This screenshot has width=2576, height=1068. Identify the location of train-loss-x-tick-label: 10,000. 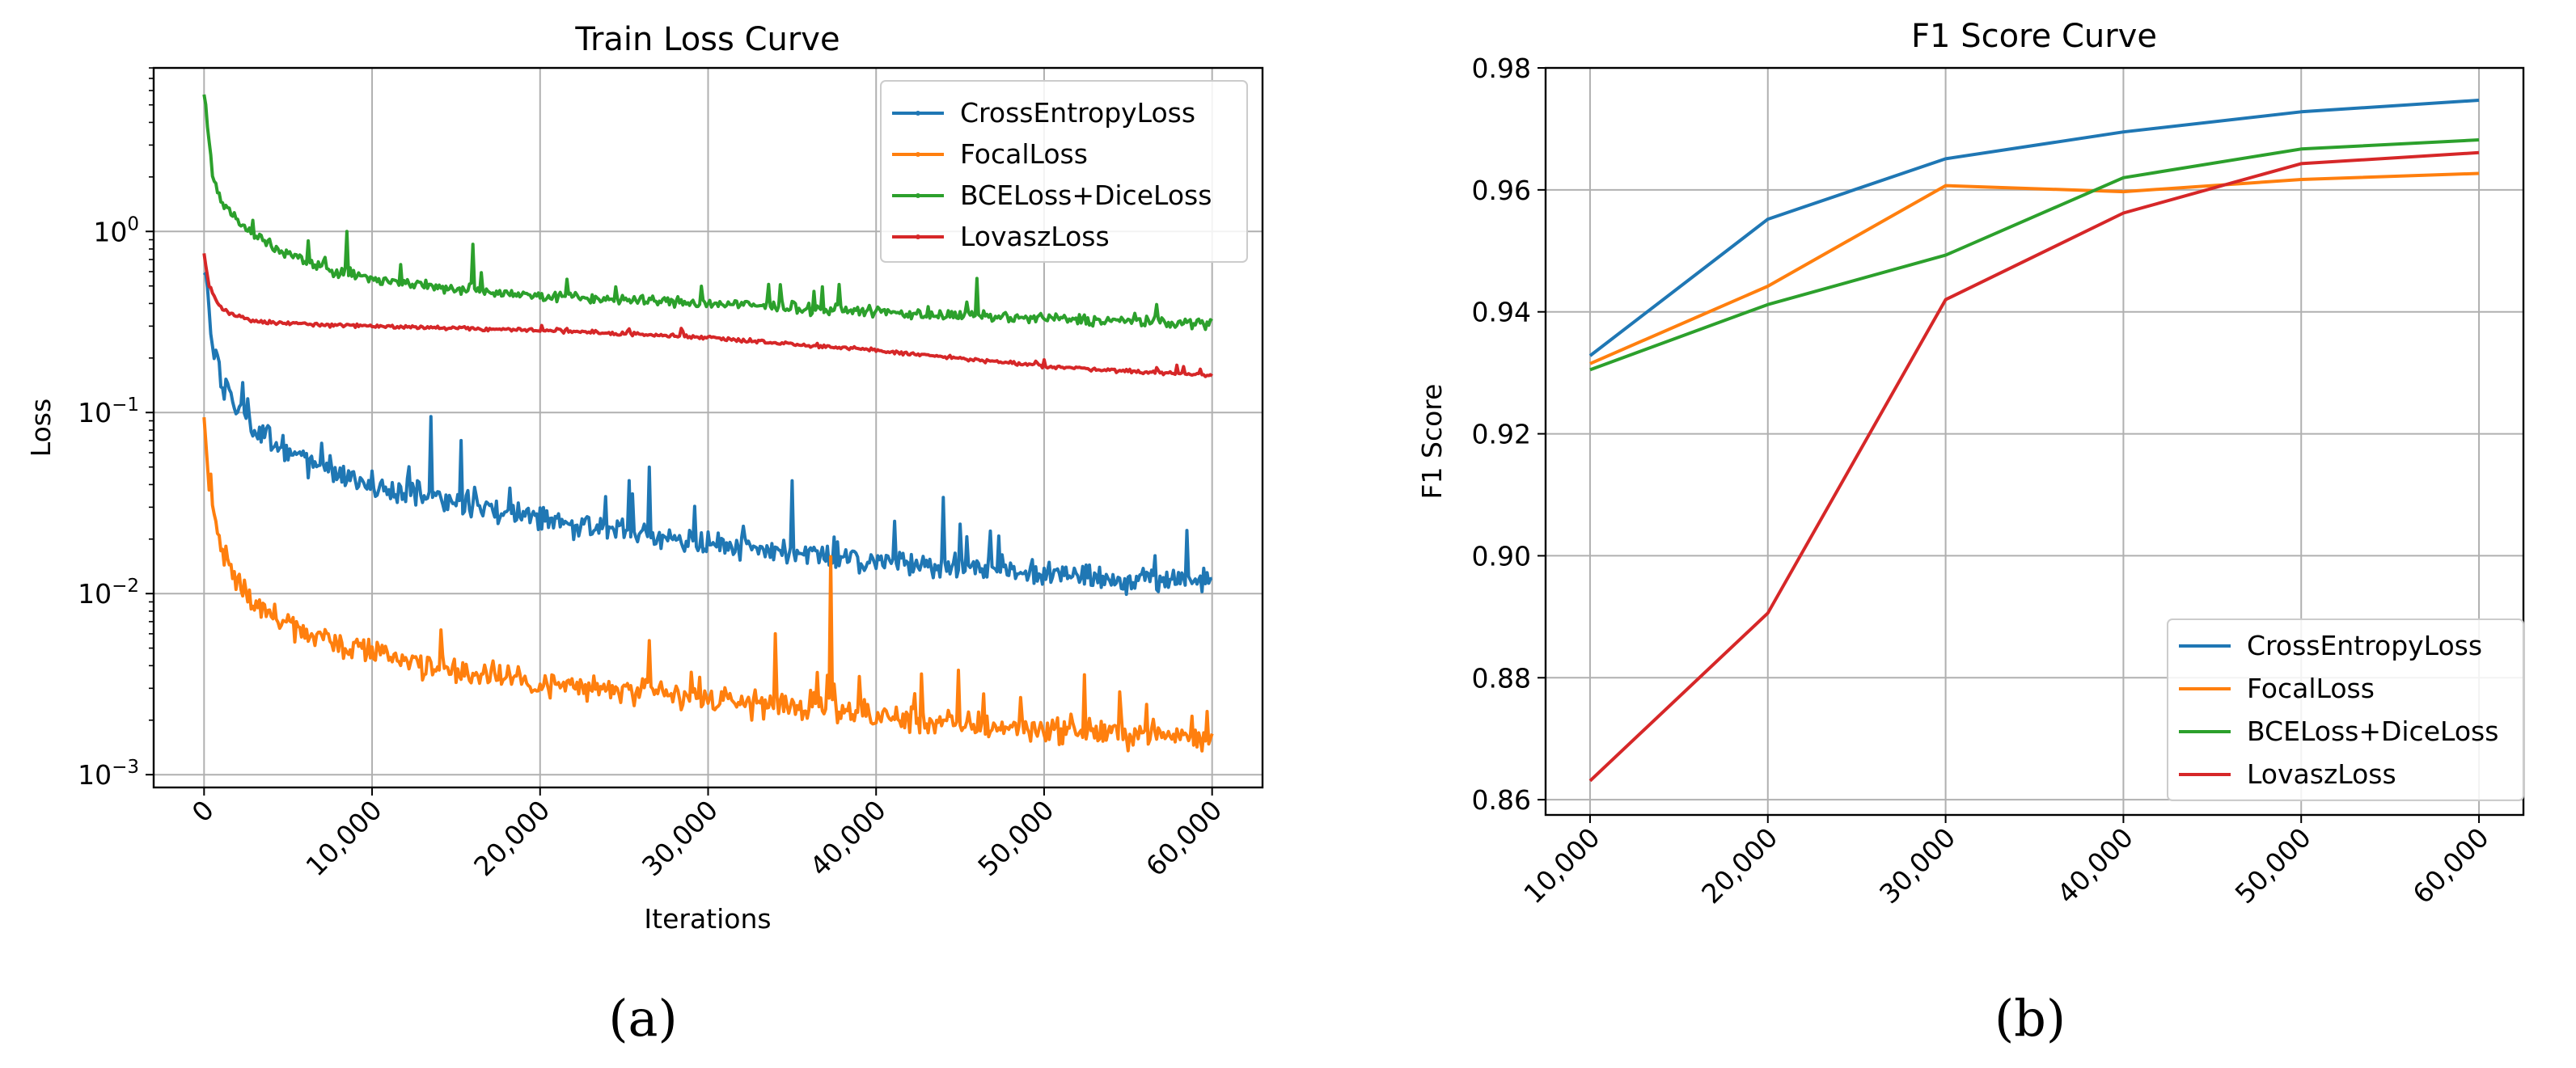
(343, 838).